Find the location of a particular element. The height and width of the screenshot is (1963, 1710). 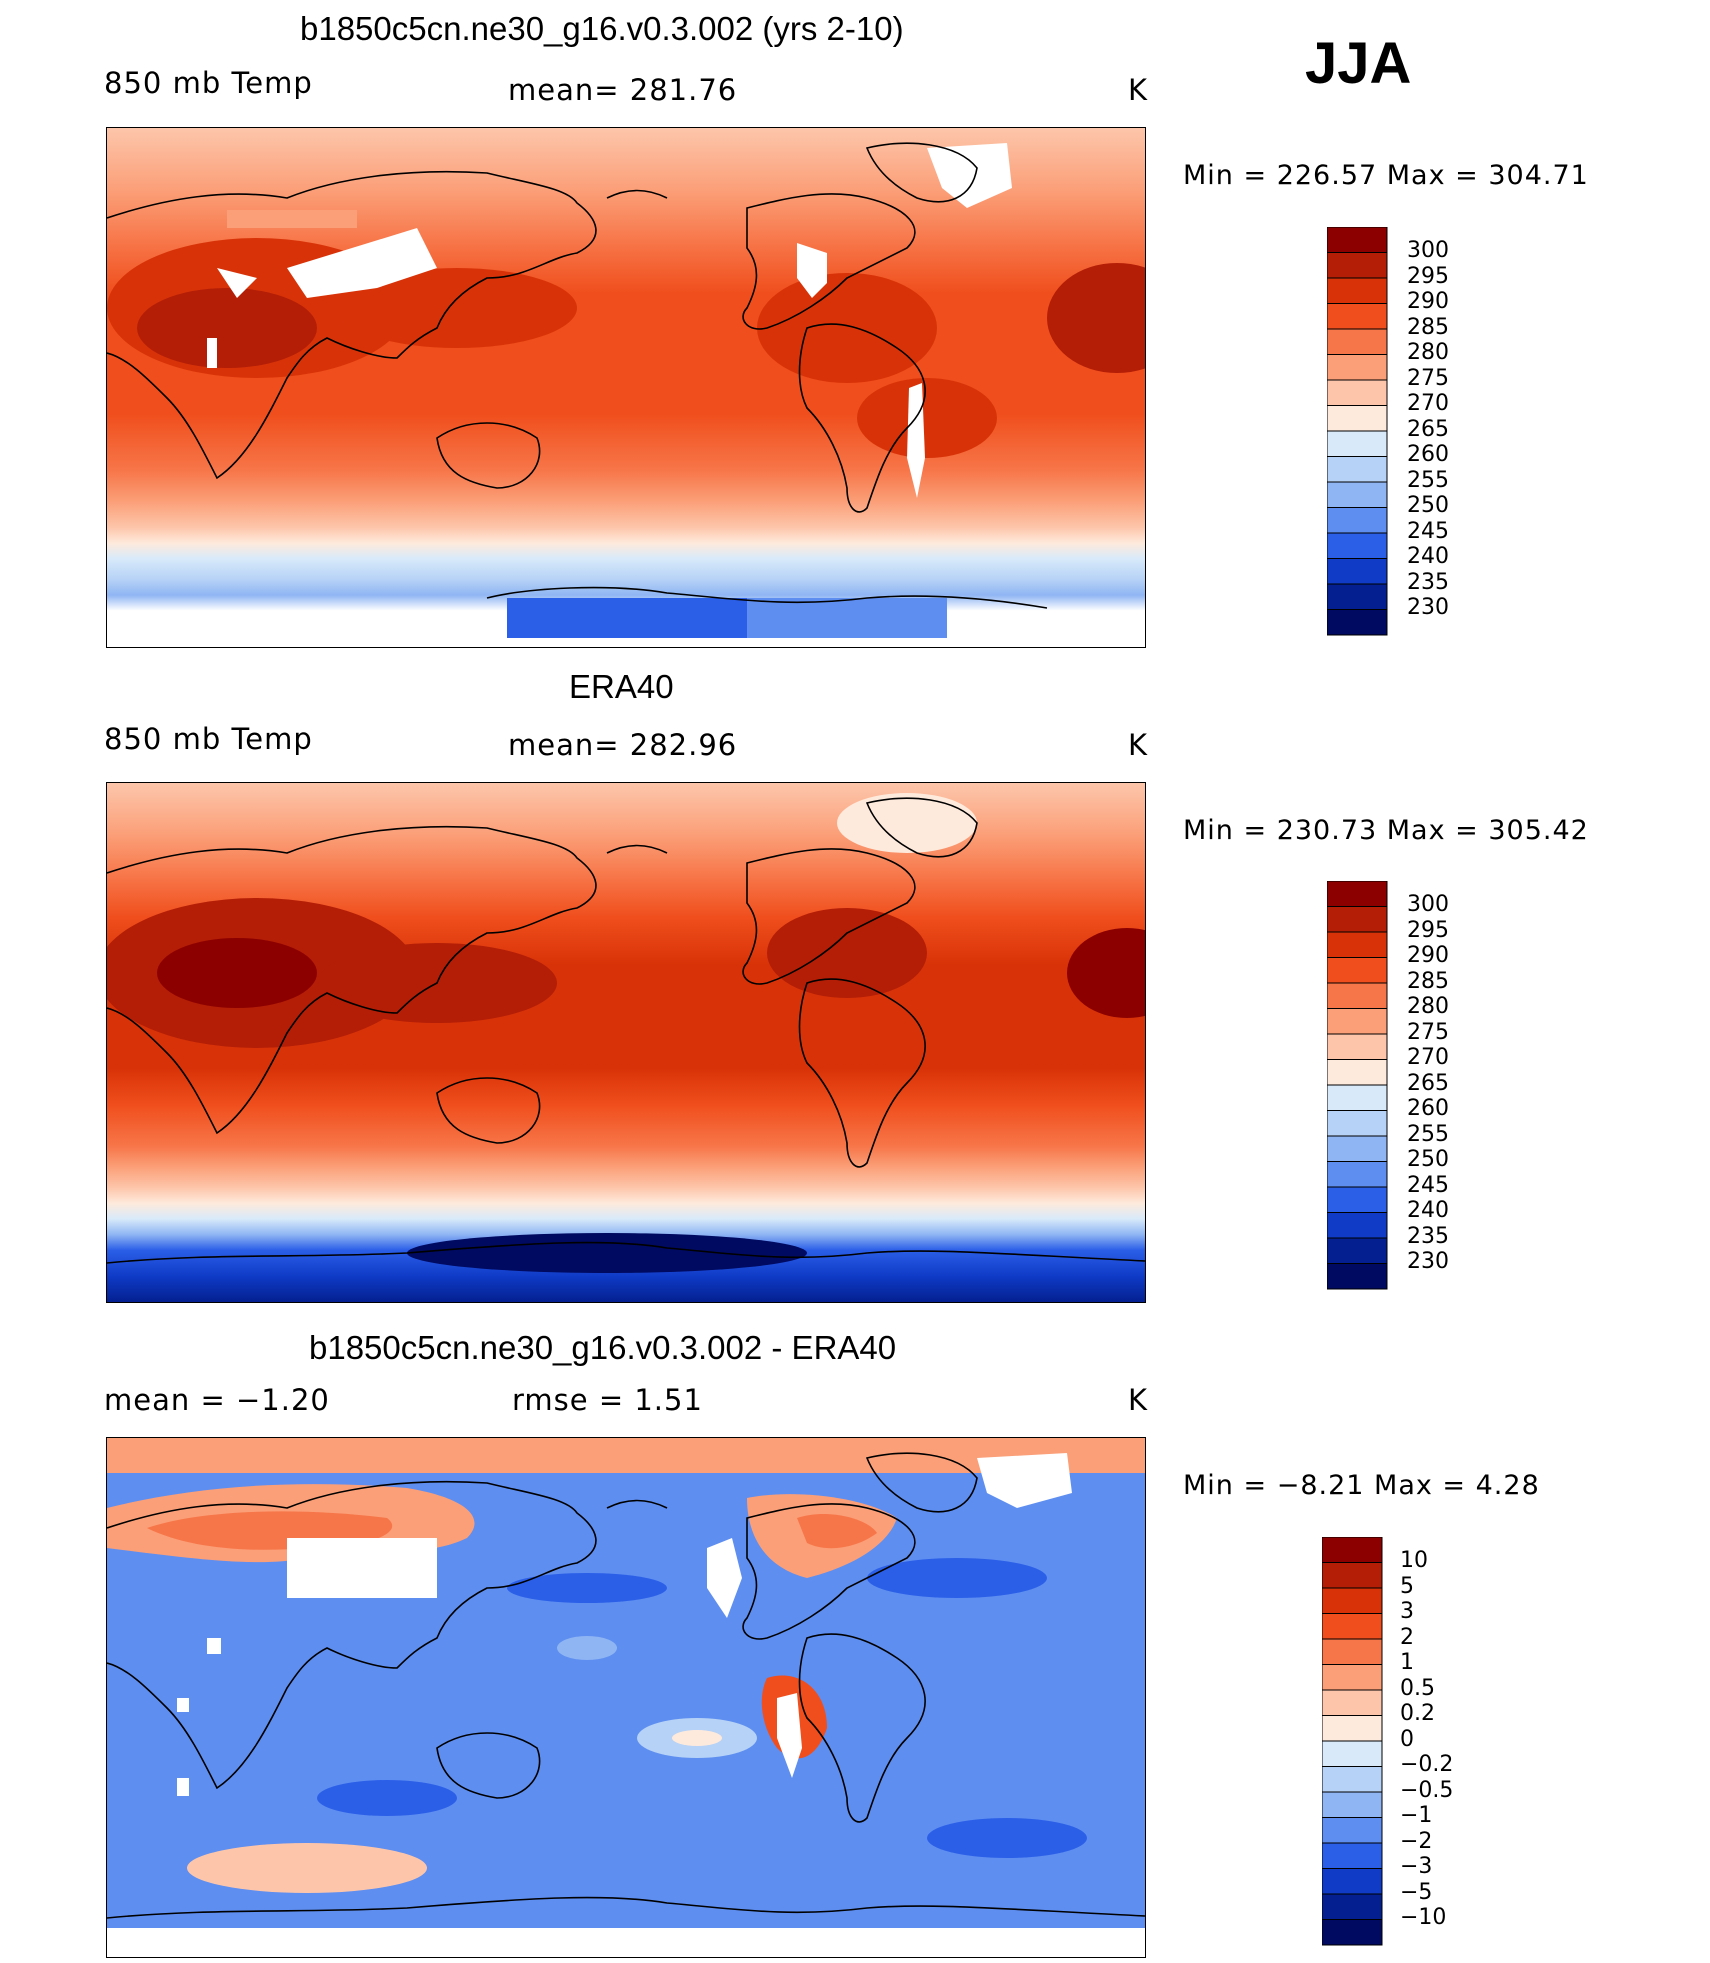

panel1-title: b1850c5cn.ne30_g16.v0.3.002 (yrs 2-10) is located at coordinates (602, 28).